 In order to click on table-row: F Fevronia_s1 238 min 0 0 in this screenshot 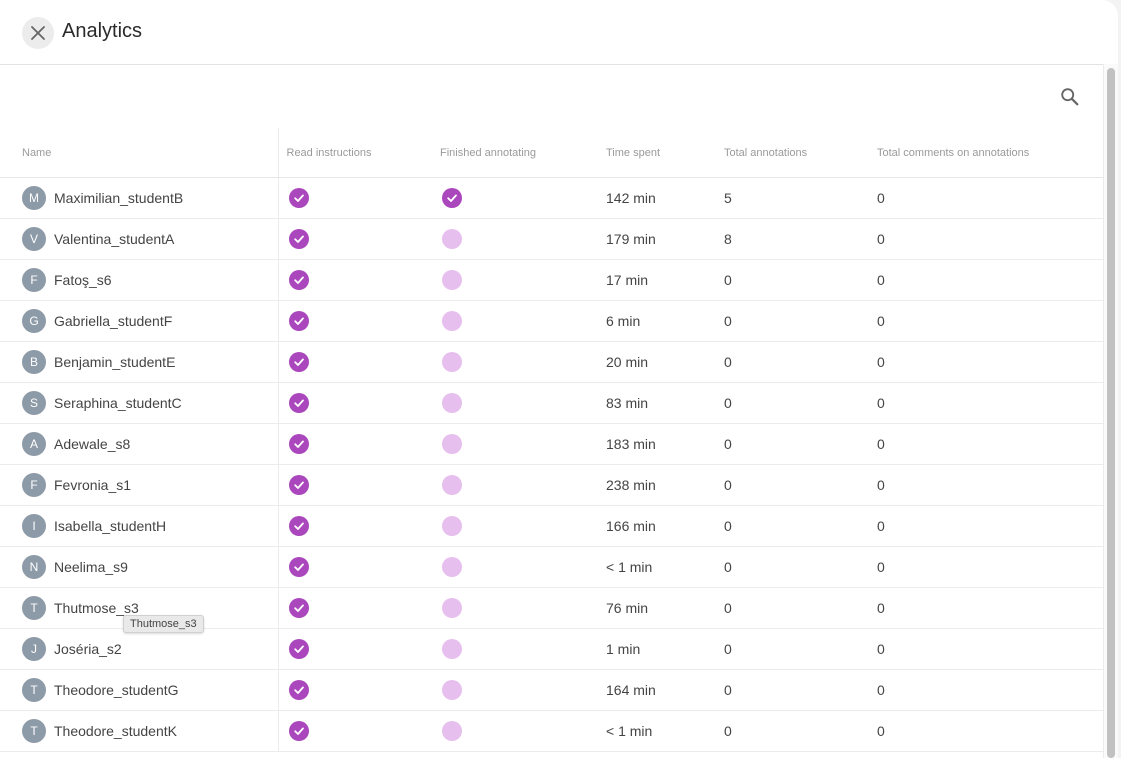, I will do `click(551, 485)`.